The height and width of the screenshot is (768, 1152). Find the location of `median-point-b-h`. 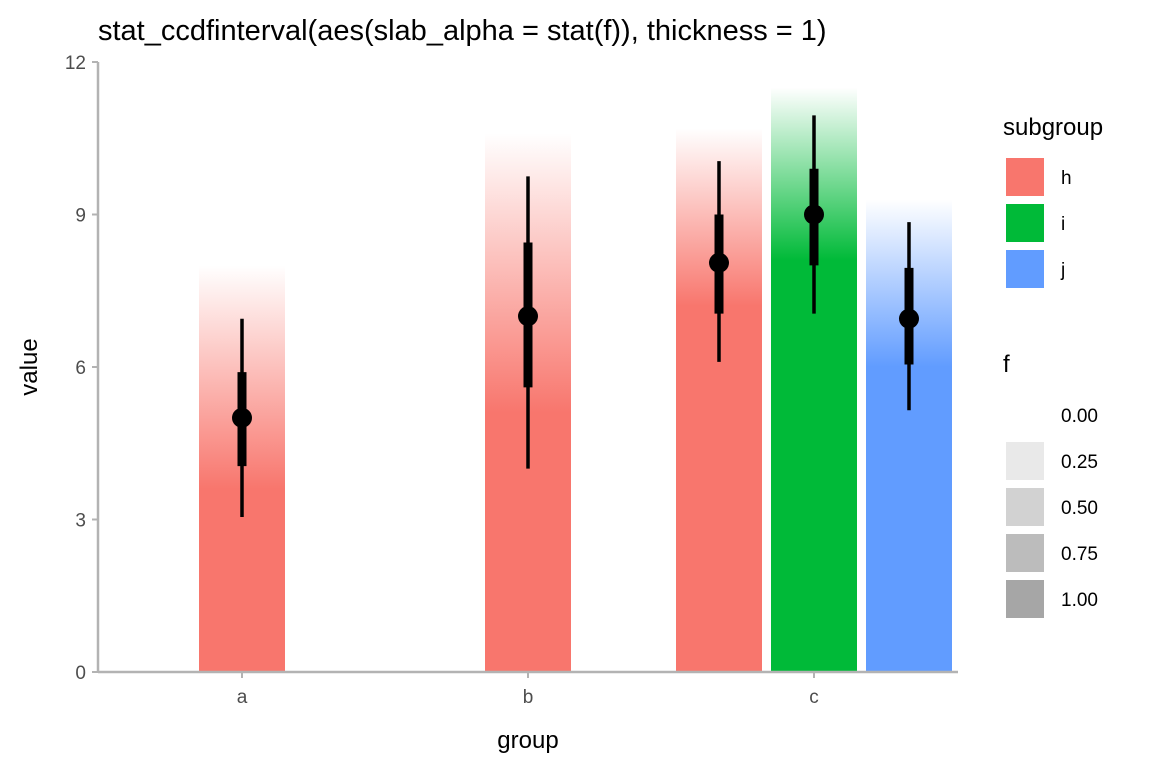

median-point-b-h is located at coordinates (528, 316).